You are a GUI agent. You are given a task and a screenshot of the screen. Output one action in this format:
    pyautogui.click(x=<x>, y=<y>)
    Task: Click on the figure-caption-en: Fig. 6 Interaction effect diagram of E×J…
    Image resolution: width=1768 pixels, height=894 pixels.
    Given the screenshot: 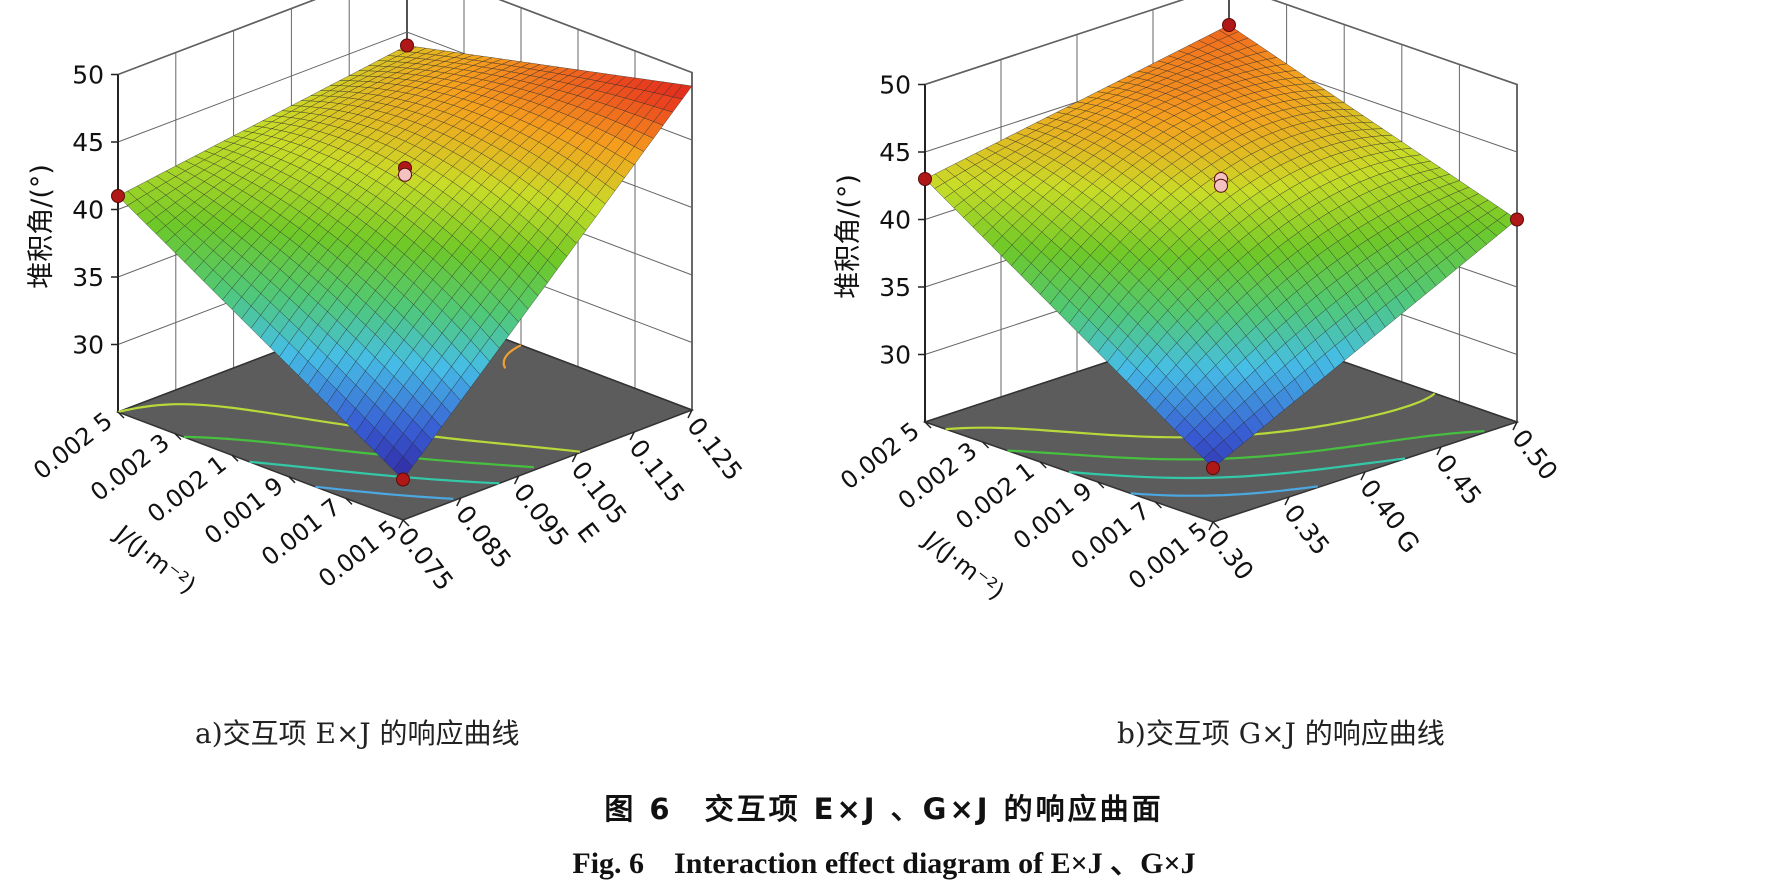 What is the action you would take?
    pyautogui.click(x=884, y=863)
    